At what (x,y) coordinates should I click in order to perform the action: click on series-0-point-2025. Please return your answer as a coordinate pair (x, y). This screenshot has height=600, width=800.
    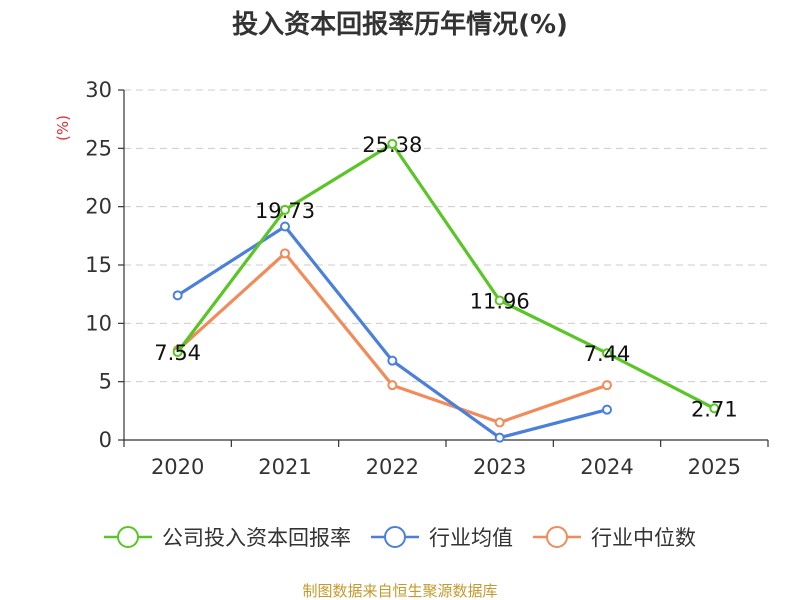
    Looking at the image, I should click on (714, 408).